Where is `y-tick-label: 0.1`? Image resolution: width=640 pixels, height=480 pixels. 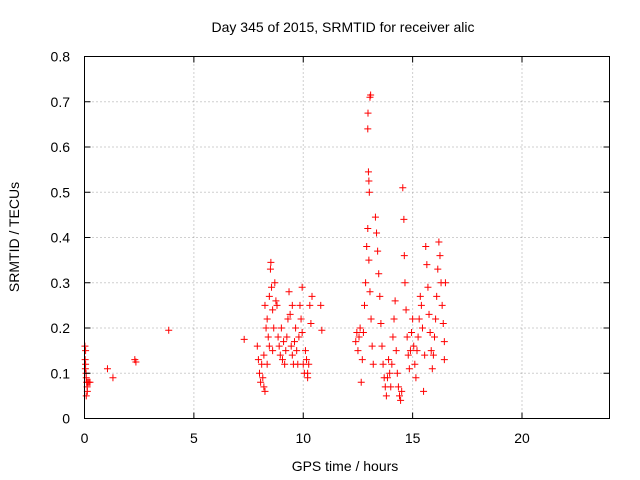
y-tick-label: 0.1 is located at coordinates (61, 373).